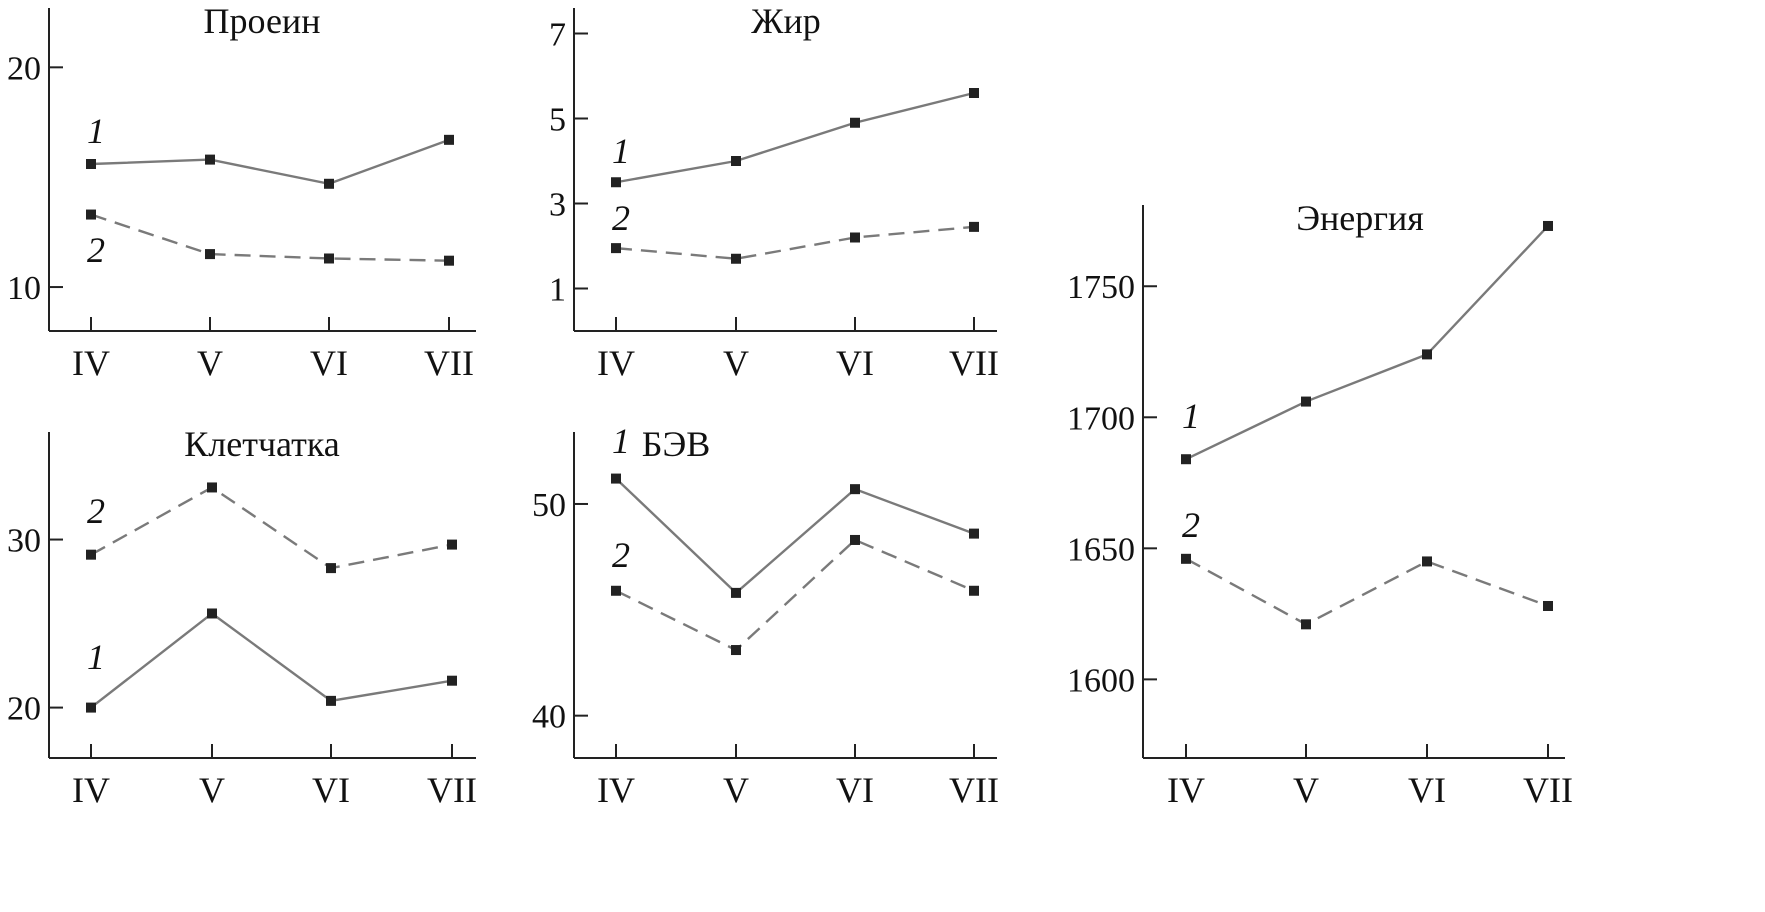  I want to click on y-tick-label: 10, so click(24, 288).